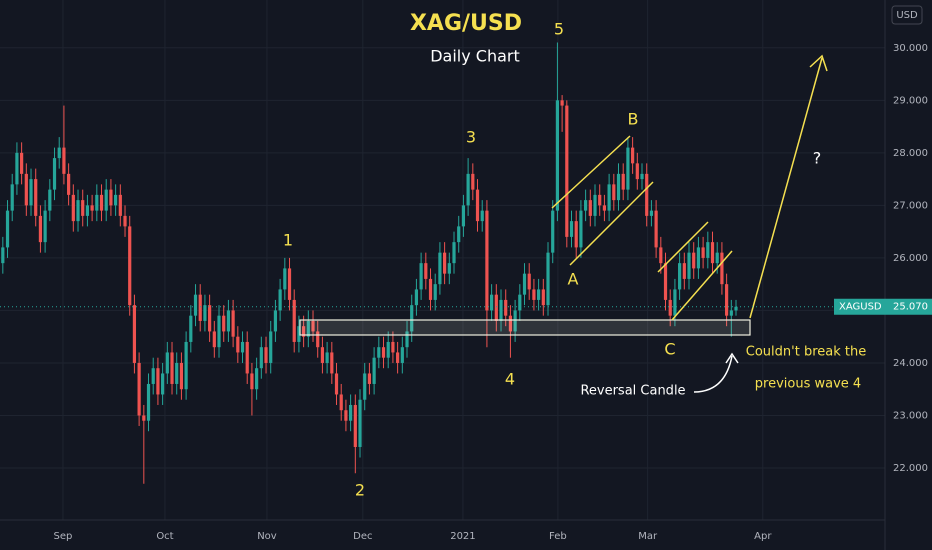  What do you see at coordinates (525, 327) in the screenshot?
I see `support-zone` at bounding box center [525, 327].